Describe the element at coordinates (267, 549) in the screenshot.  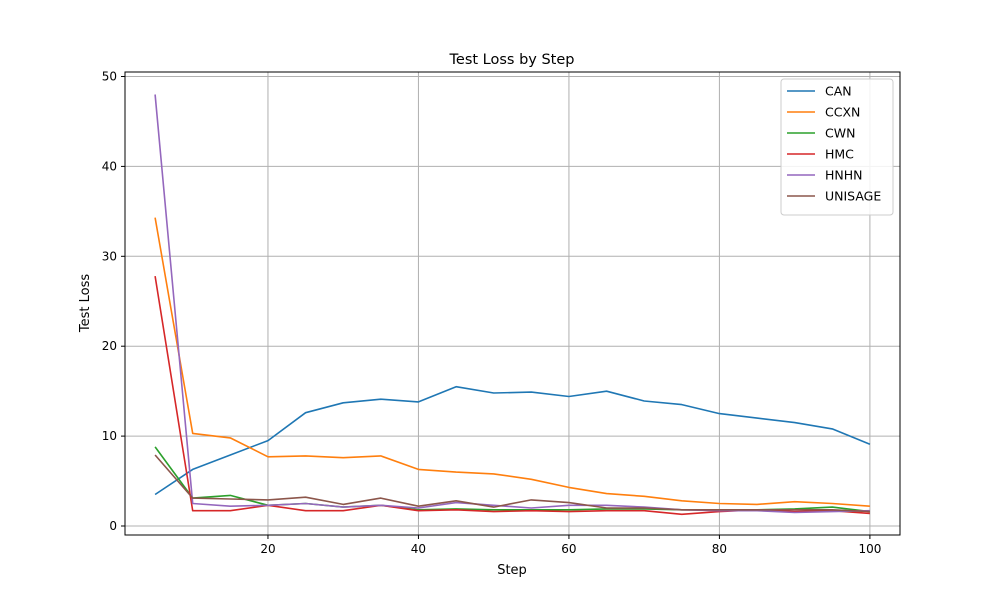
I see `x-tick-label: 20` at that location.